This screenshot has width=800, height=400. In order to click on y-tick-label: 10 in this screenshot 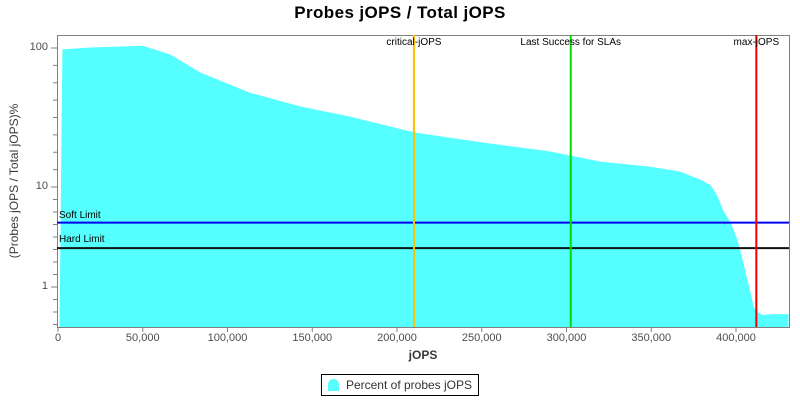, I will do `click(41, 186)`.